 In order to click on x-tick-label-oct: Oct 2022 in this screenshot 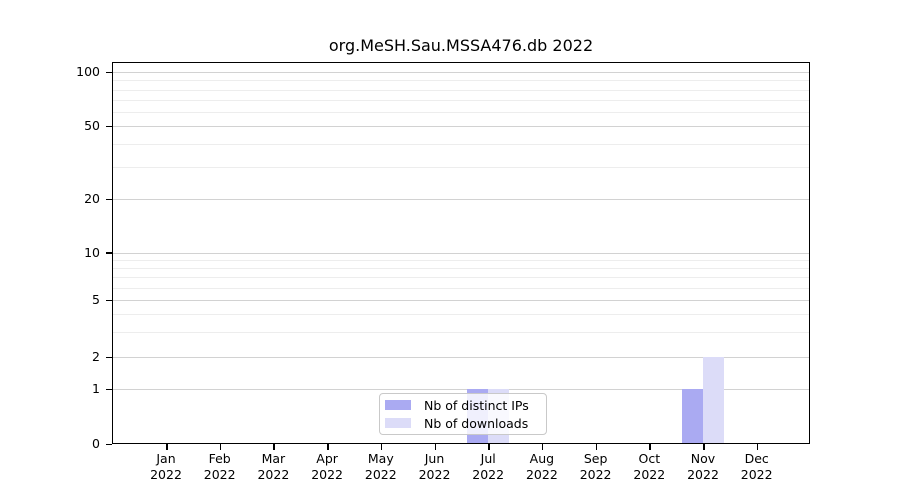, I will do `click(649, 466)`.